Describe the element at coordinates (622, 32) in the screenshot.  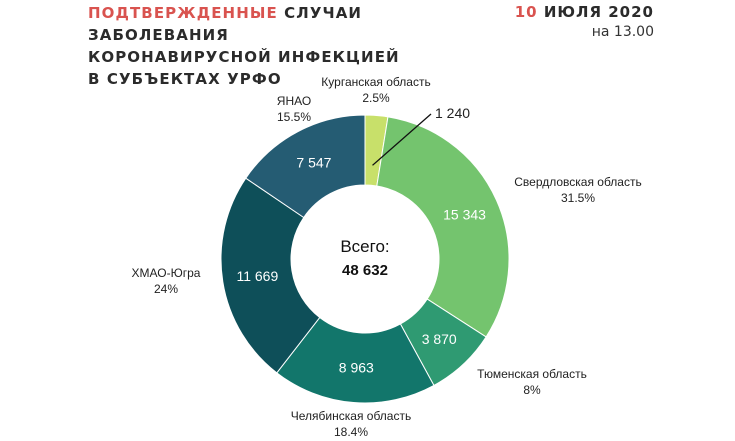
I see `date-time: на 13.00` at that location.